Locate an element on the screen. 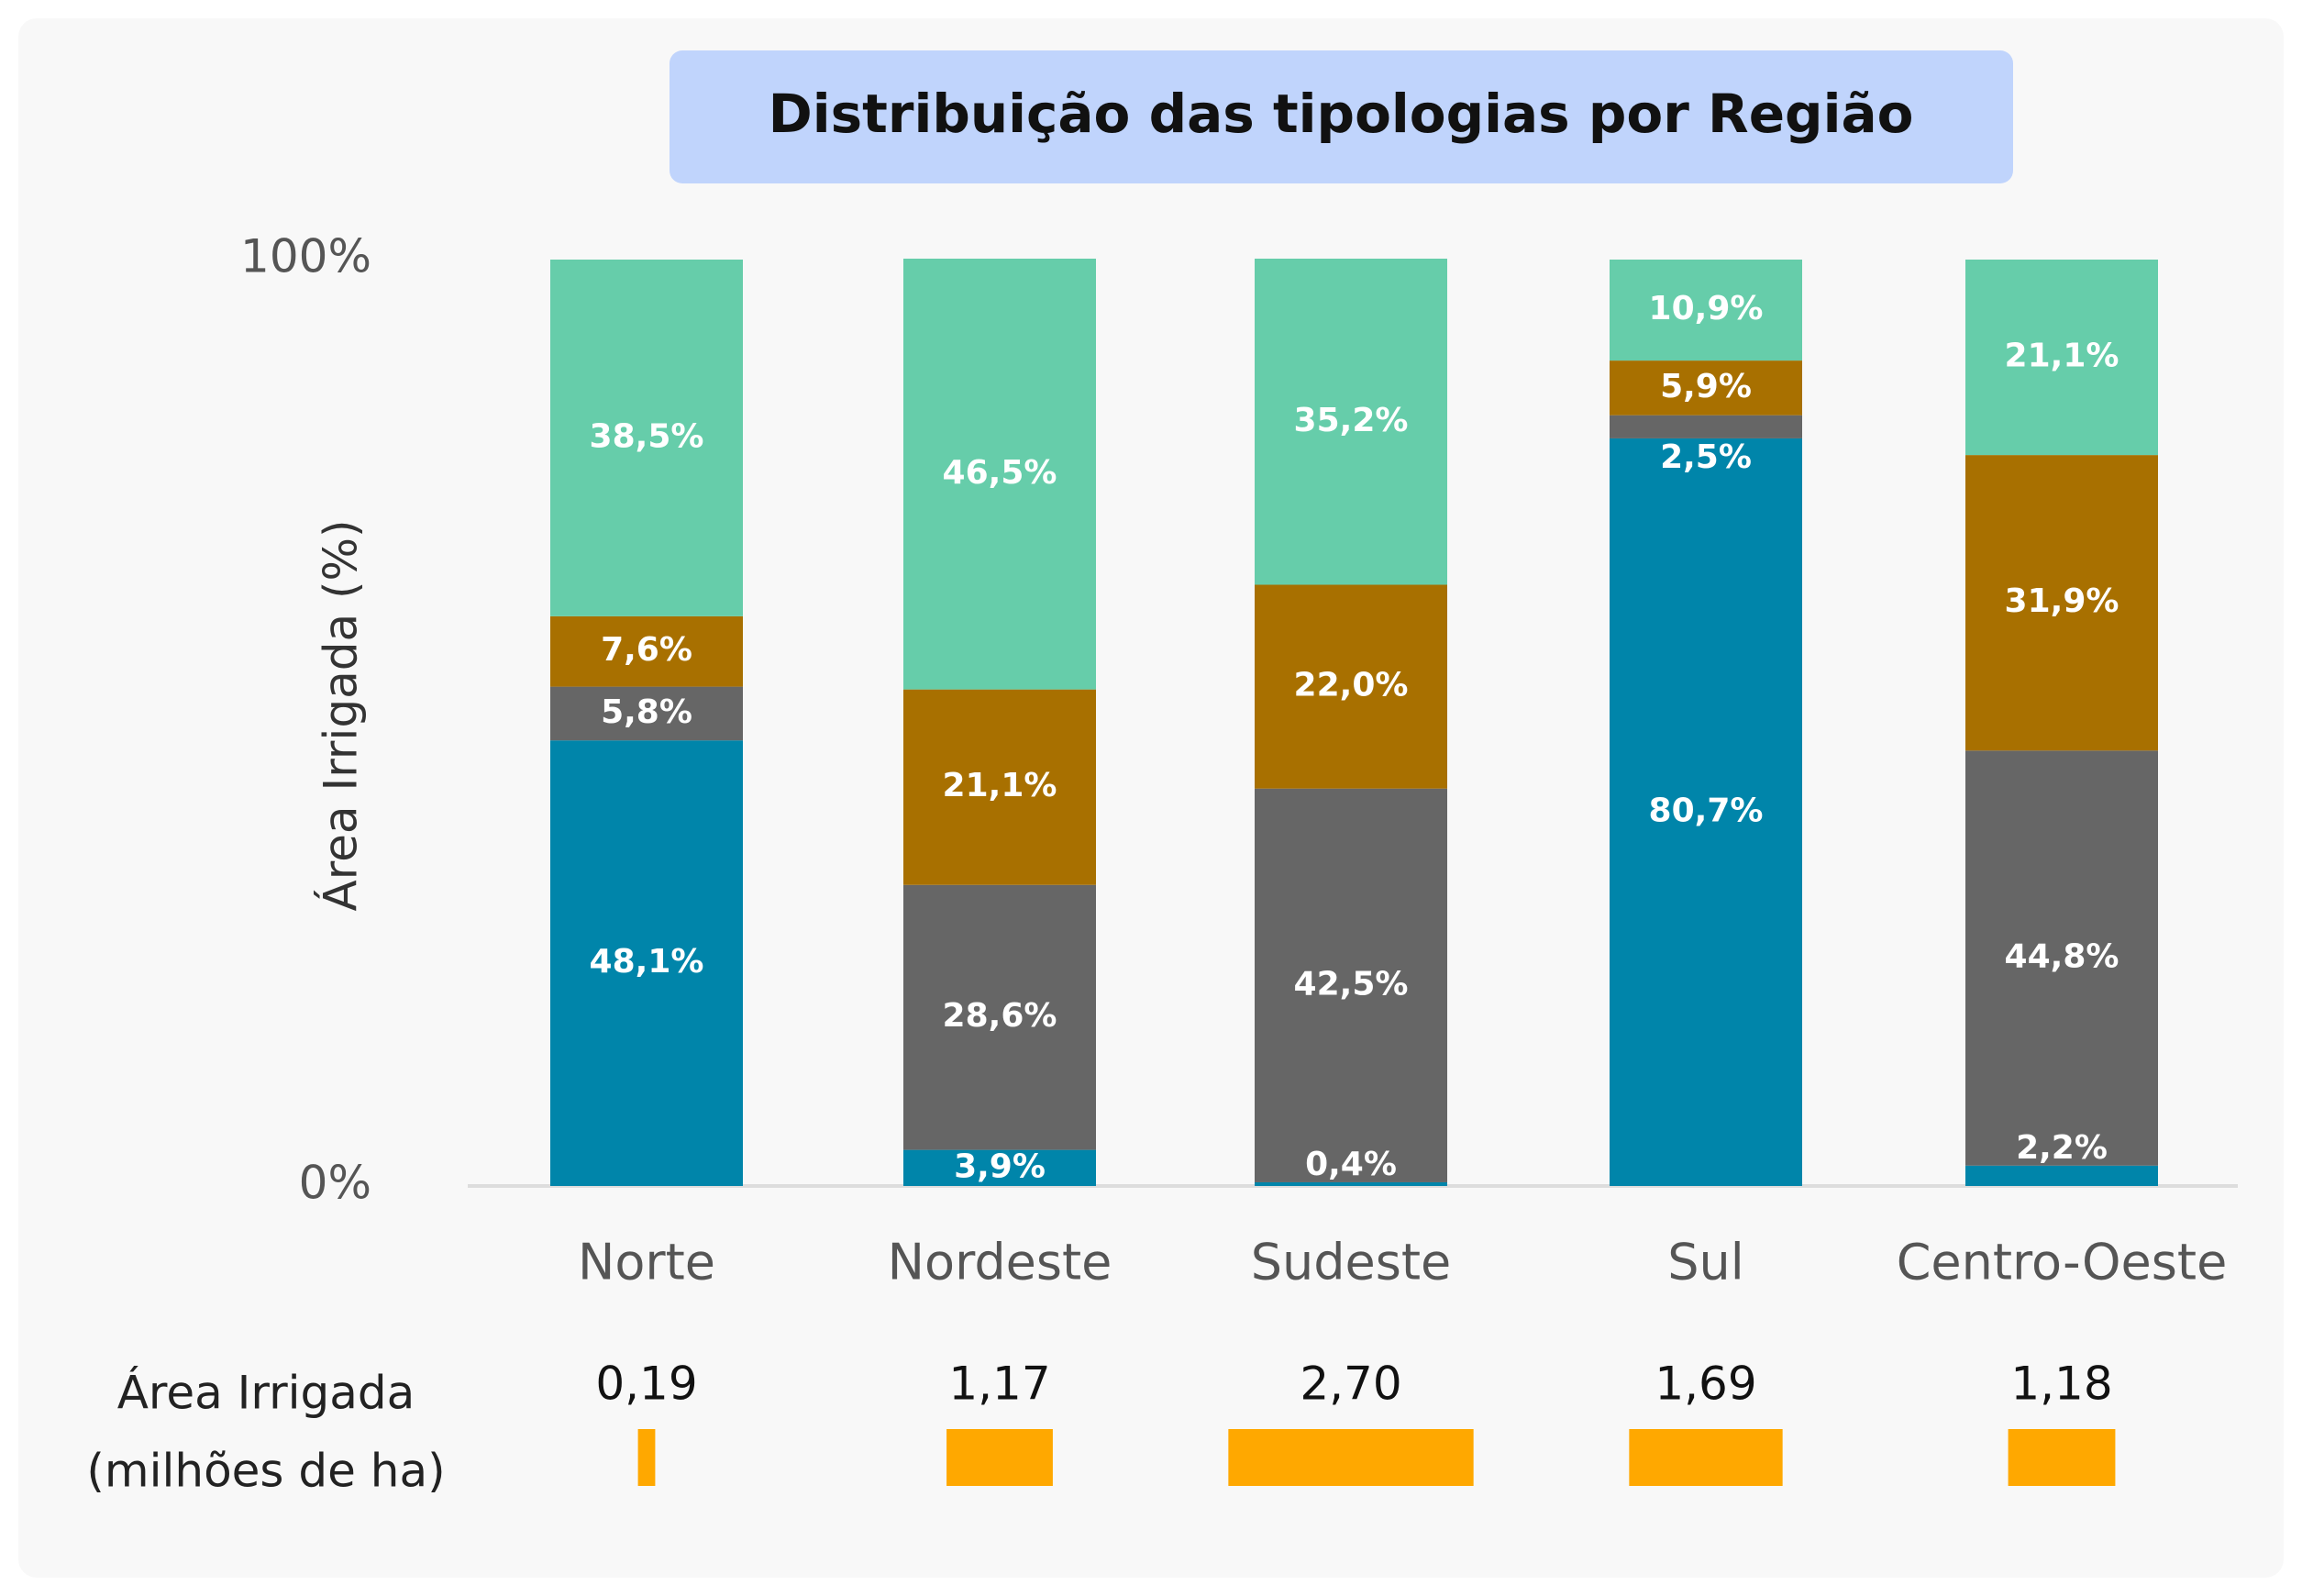 The image size is (2302, 1596). value-label: 2,5% is located at coordinates (1706, 457).